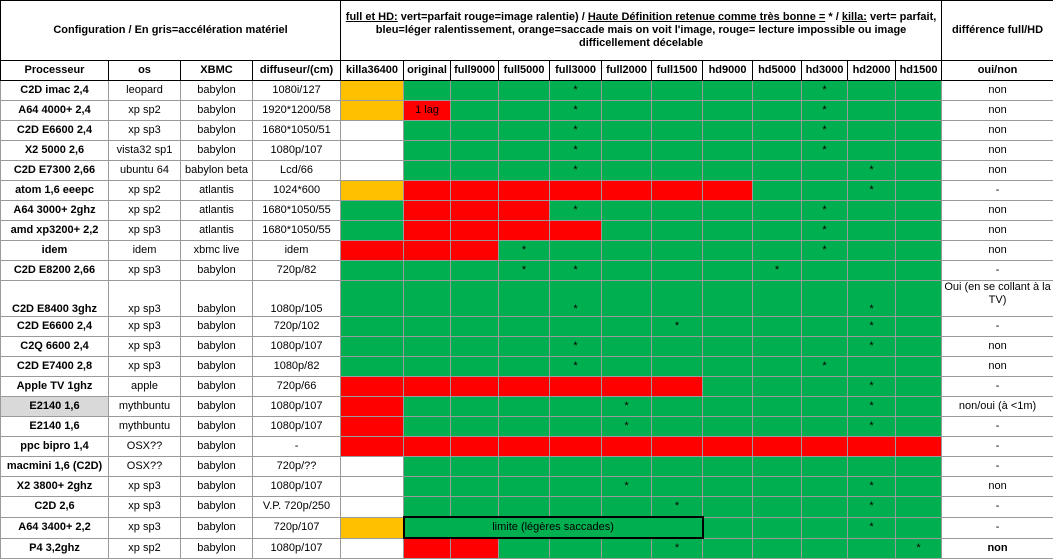 The image size is (1053, 560). I want to click on processor-cell: A64 4000+ 2,4, so click(54, 110).